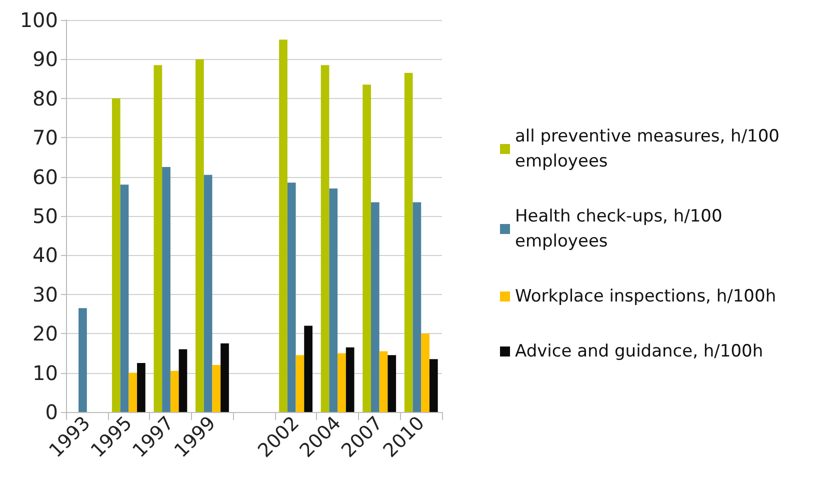  I want to click on y-tick-label: 0, so click(51, 412).